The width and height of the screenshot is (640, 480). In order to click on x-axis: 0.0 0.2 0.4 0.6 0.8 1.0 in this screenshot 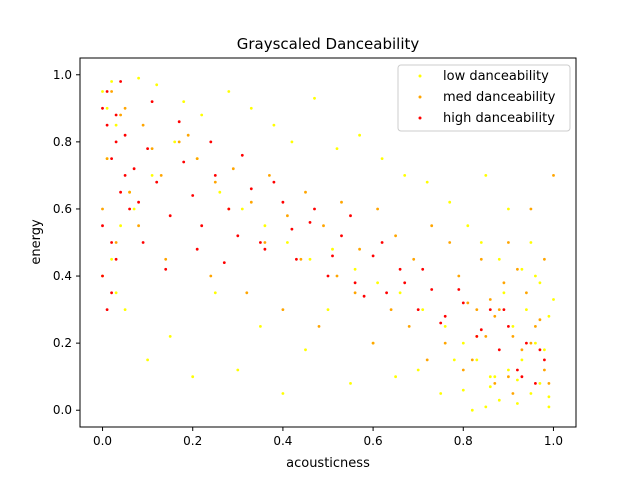, I will do `click(328, 437)`.